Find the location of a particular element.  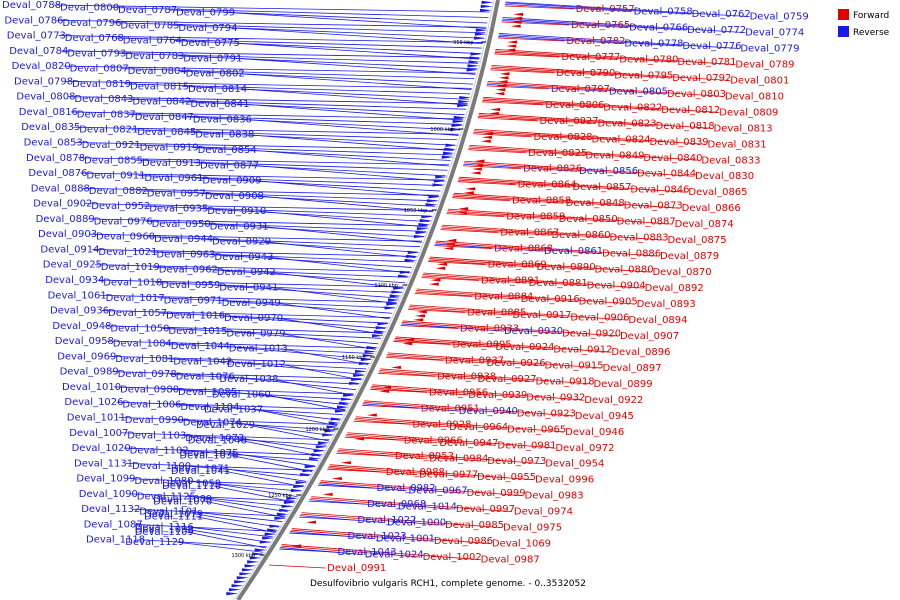

gene-label: Deval_1019 is located at coordinates (130, 267).